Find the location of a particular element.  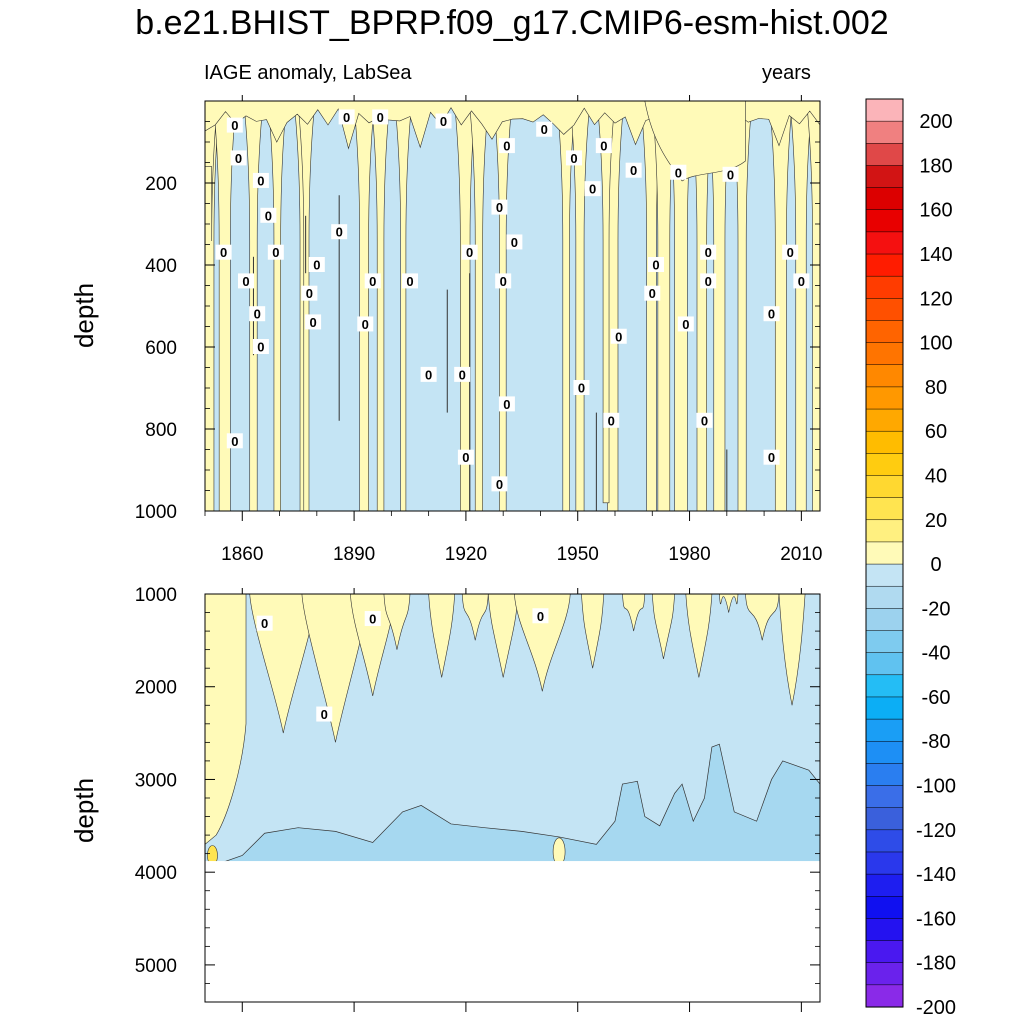

lower-deep-negative-band is located at coordinates (512, 806).